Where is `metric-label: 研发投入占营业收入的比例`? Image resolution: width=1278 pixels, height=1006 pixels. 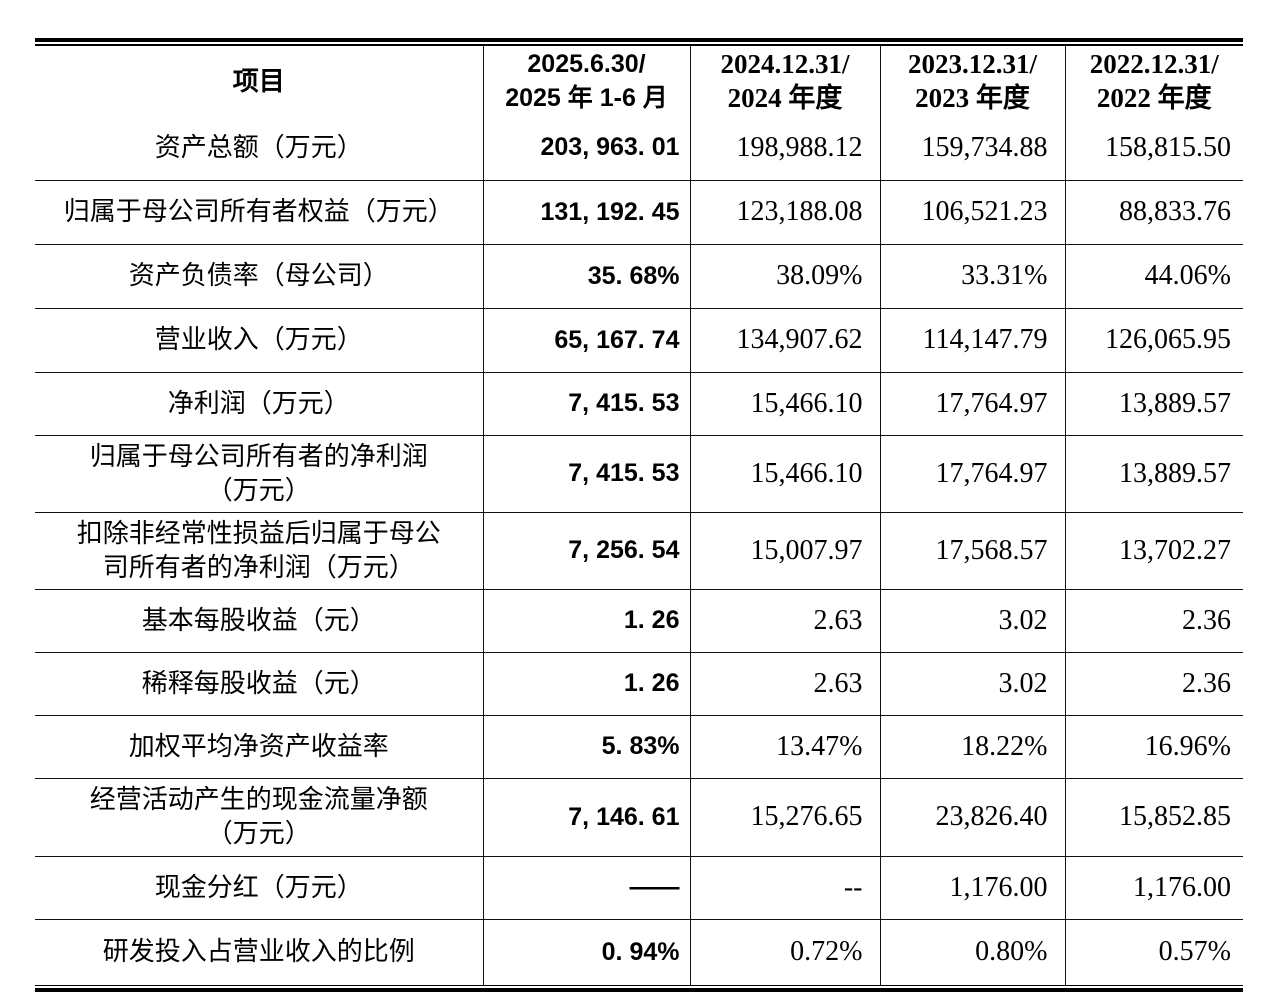 metric-label: 研发投入占营业收入的比例 is located at coordinates (258, 951).